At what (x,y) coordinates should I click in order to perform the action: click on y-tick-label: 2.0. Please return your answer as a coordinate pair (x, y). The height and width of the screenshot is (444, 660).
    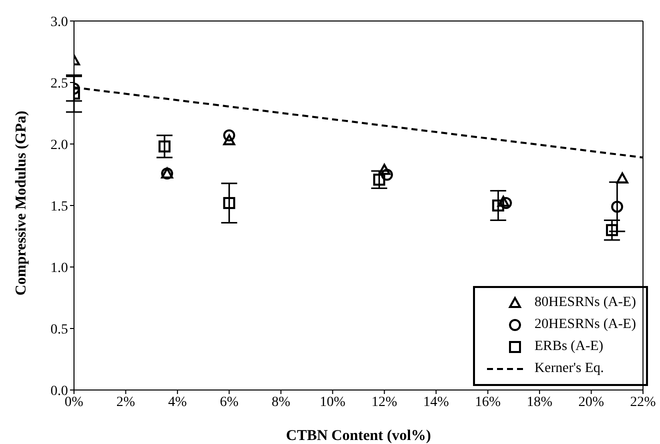
    Looking at the image, I should click on (59, 145).